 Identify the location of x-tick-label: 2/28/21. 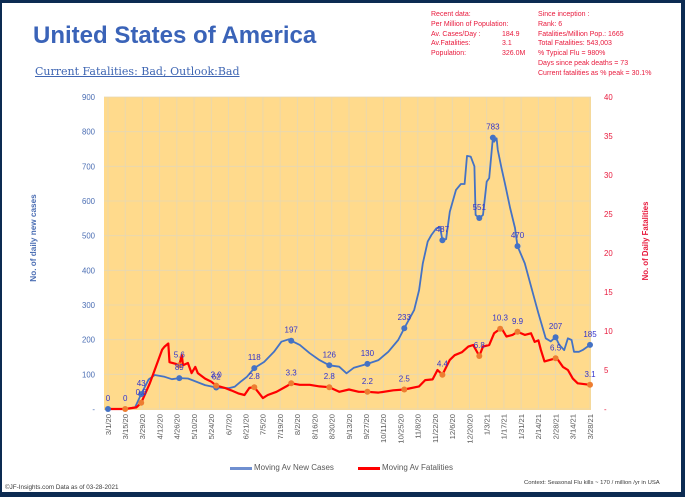
(555, 426).